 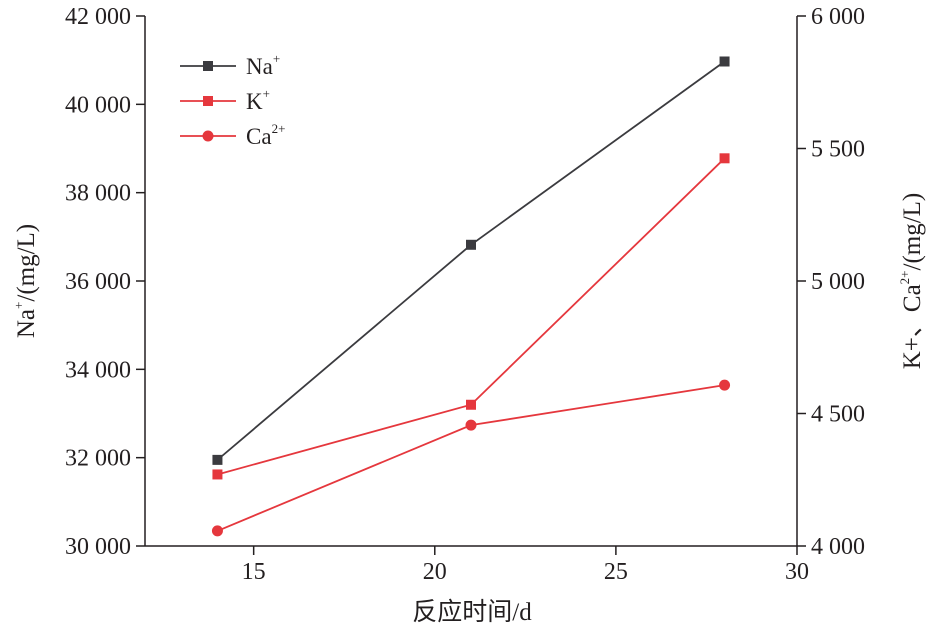 What do you see at coordinates (471, 458) in the screenshot?
I see `series-ca` at bounding box center [471, 458].